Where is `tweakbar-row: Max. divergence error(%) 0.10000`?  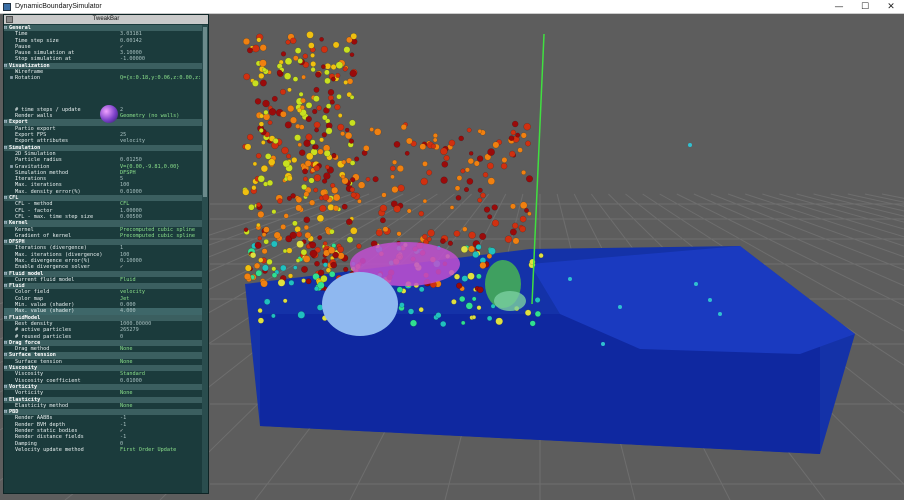 tweakbar-row: Max. divergence error(%) 0.10000 is located at coordinates (104, 261).